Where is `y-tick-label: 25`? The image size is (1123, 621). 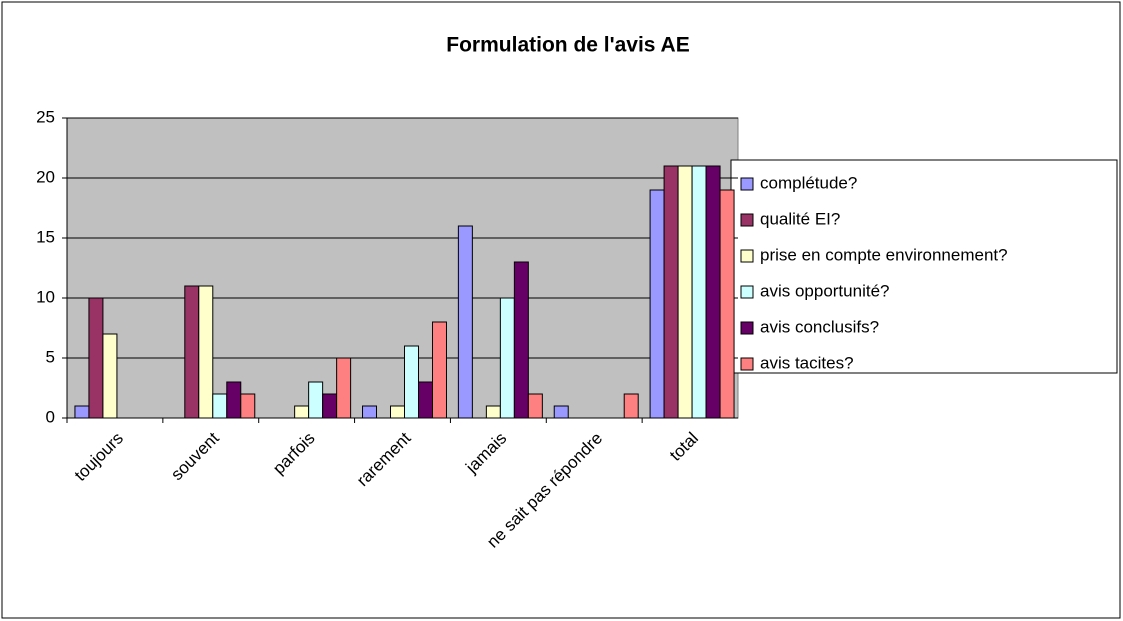 y-tick-label: 25 is located at coordinates (45, 116).